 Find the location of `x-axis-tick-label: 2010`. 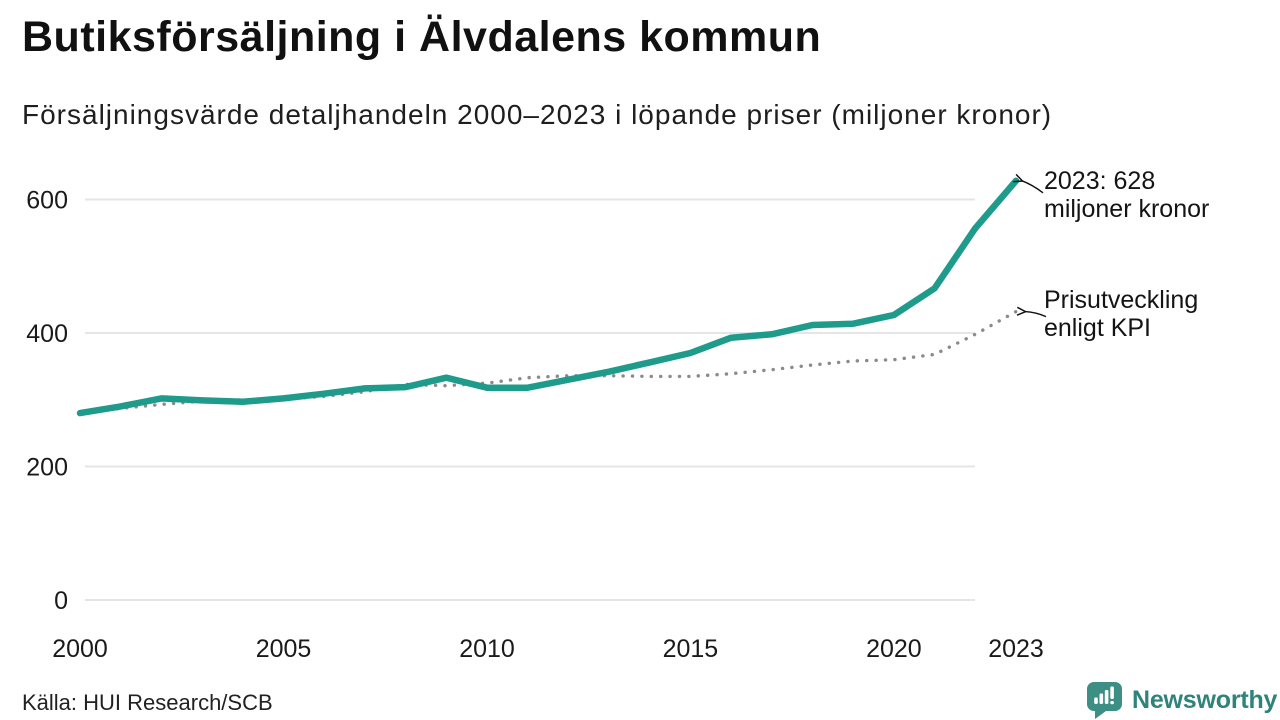

x-axis-tick-label: 2010 is located at coordinates (487, 649).